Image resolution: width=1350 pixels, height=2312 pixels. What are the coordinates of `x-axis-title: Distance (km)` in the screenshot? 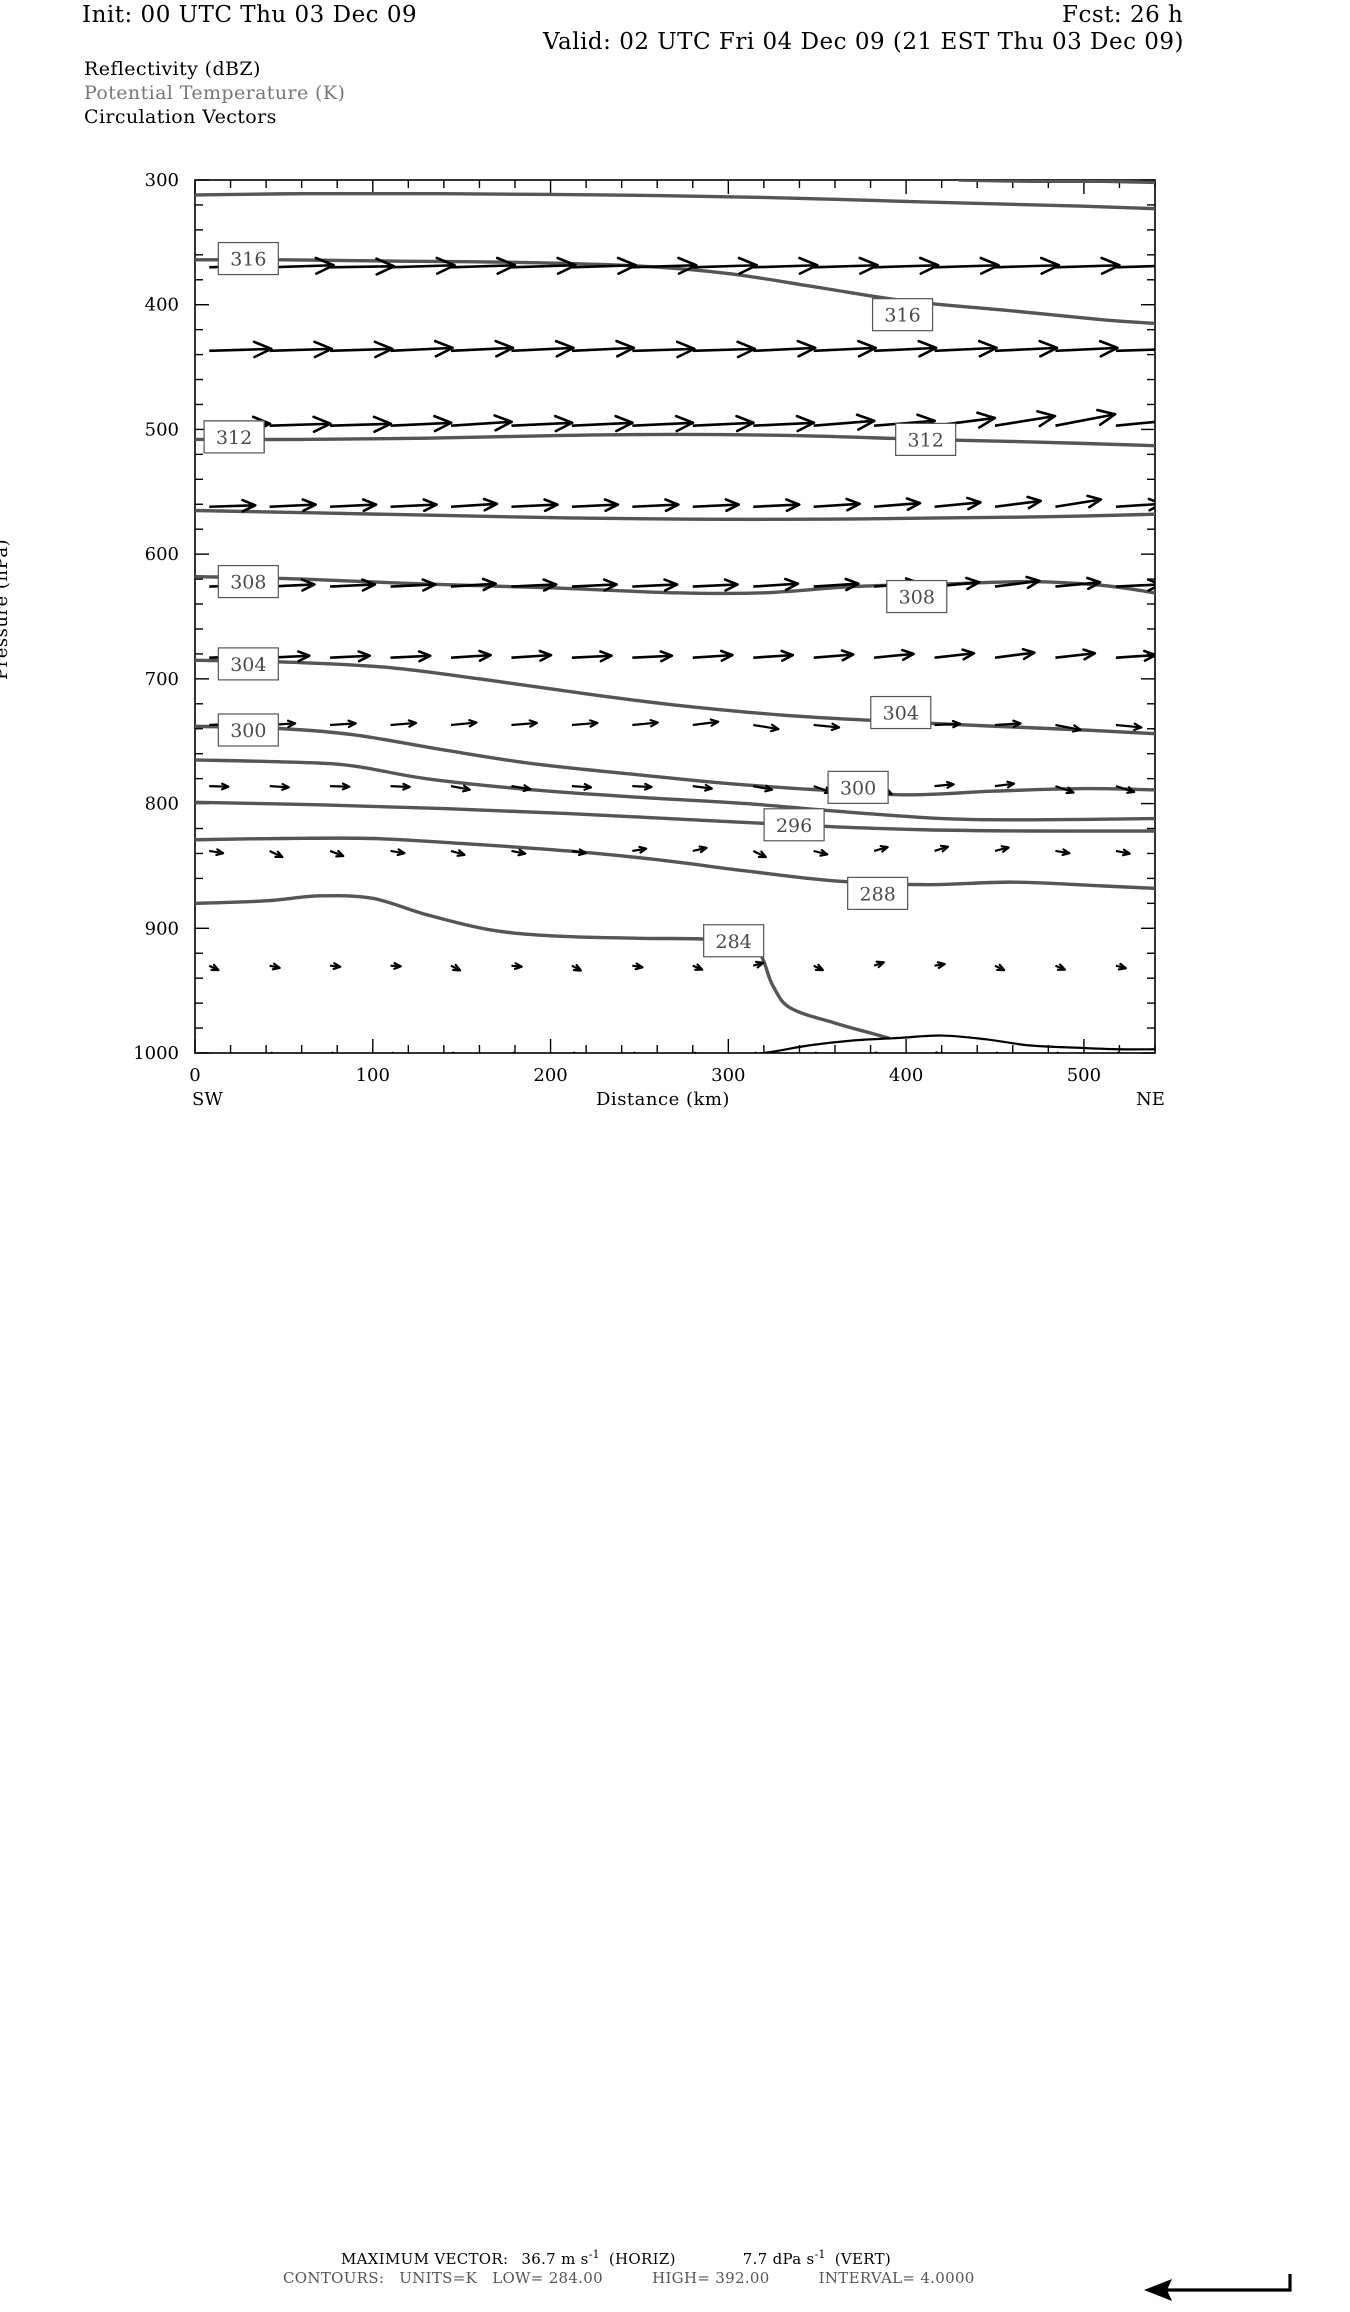 It's located at (663, 1099).